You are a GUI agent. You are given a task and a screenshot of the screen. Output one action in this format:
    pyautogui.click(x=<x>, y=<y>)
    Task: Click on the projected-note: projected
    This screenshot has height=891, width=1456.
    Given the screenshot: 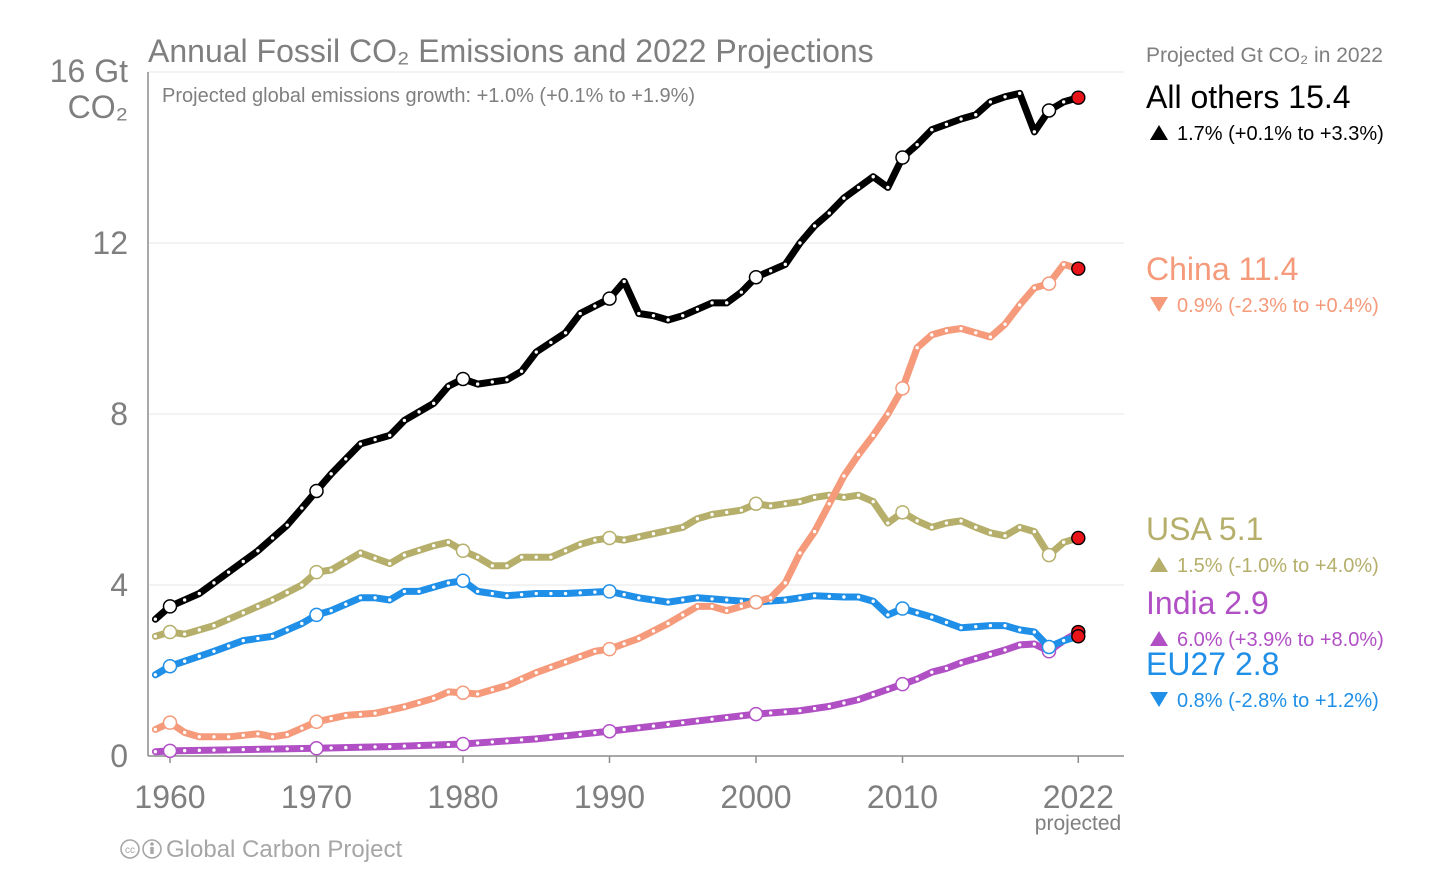 What is the action you would take?
    pyautogui.click(x=1078, y=823)
    